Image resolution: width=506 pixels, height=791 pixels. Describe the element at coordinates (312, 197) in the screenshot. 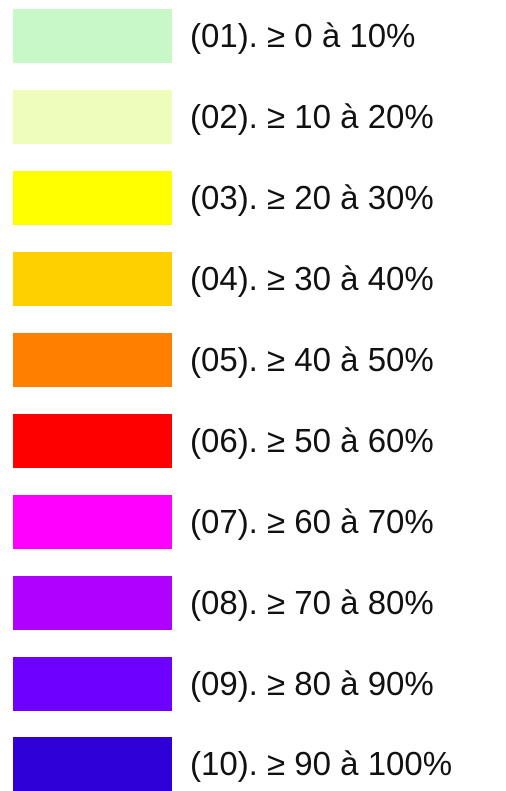

I see `legend-label-03: (03). ≥ 20 à 30%` at that location.